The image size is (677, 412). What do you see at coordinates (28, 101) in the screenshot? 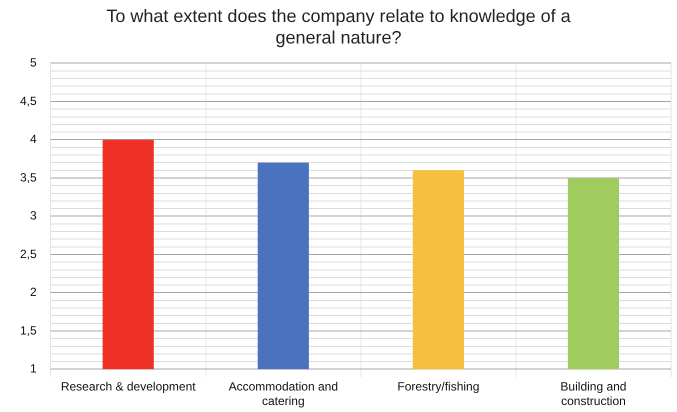
I see `y-tick-label: 4,5` at bounding box center [28, 101].